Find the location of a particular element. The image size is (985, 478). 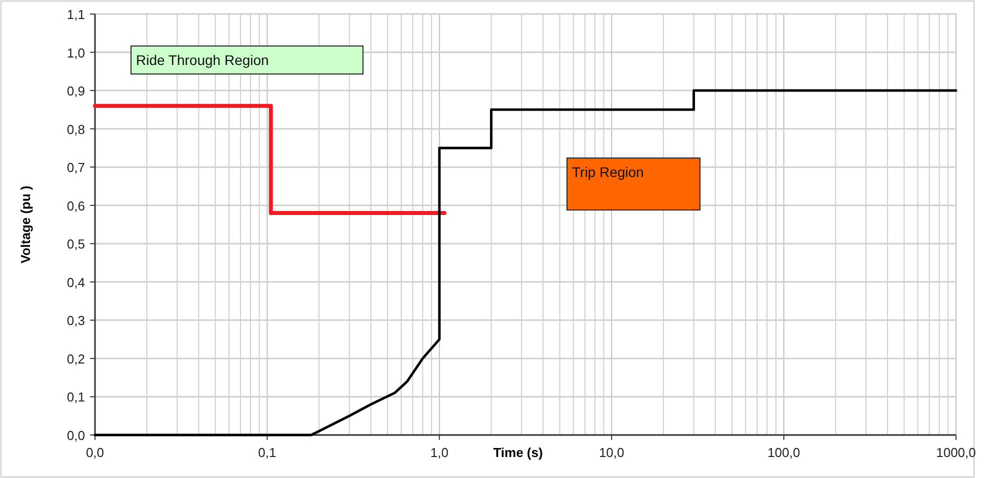

y-tick-label: 0,5 is located at coordinates (75, 244).